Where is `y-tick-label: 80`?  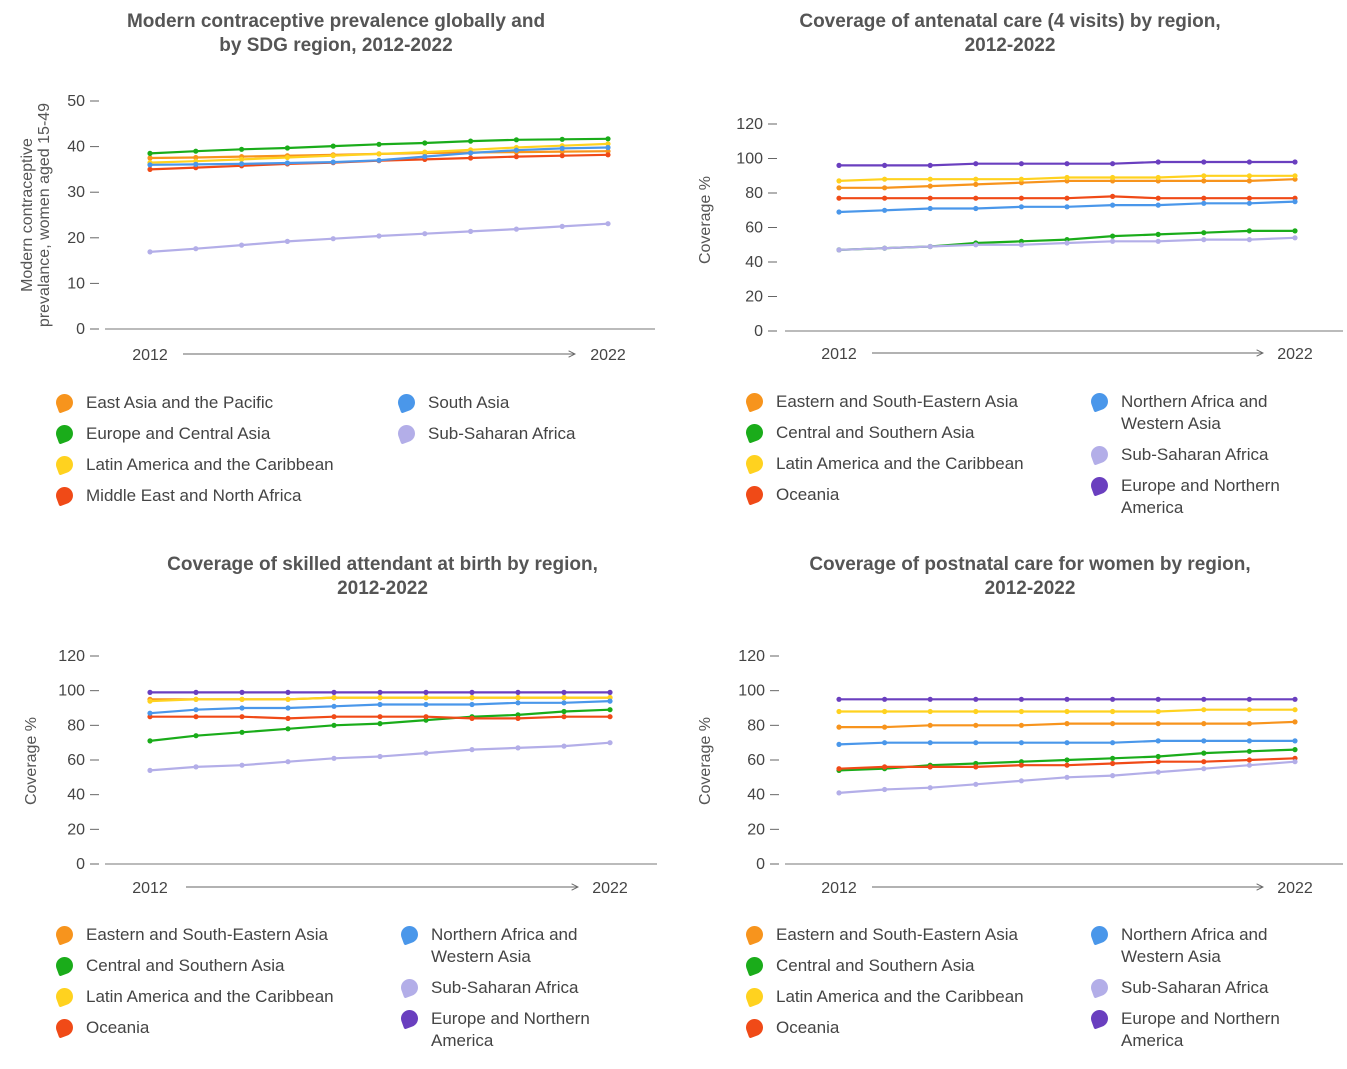 y-tick-label: 80 is located at coordinates (756, 725).